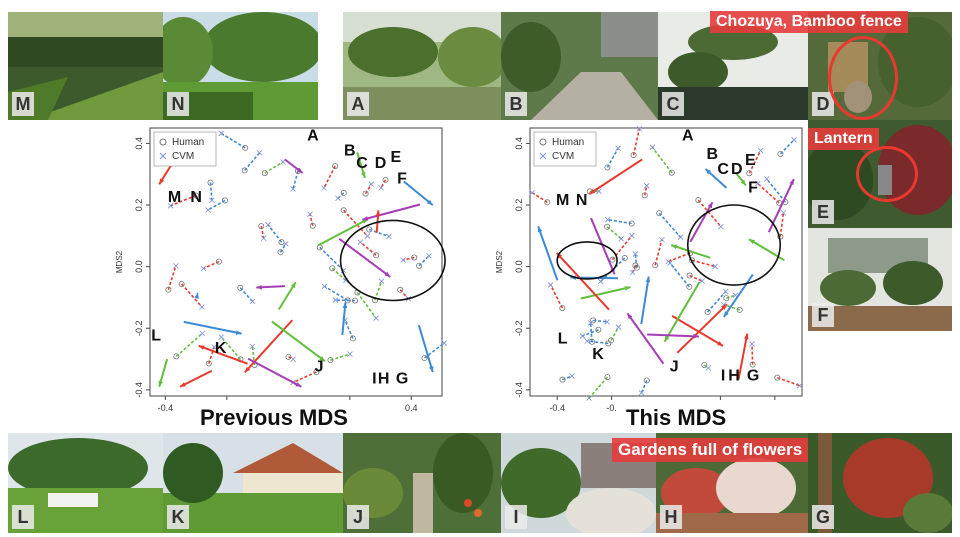  Describe the element at coordinates (723, 376) in the screenshot. I see `point-label-i: I` at that location.